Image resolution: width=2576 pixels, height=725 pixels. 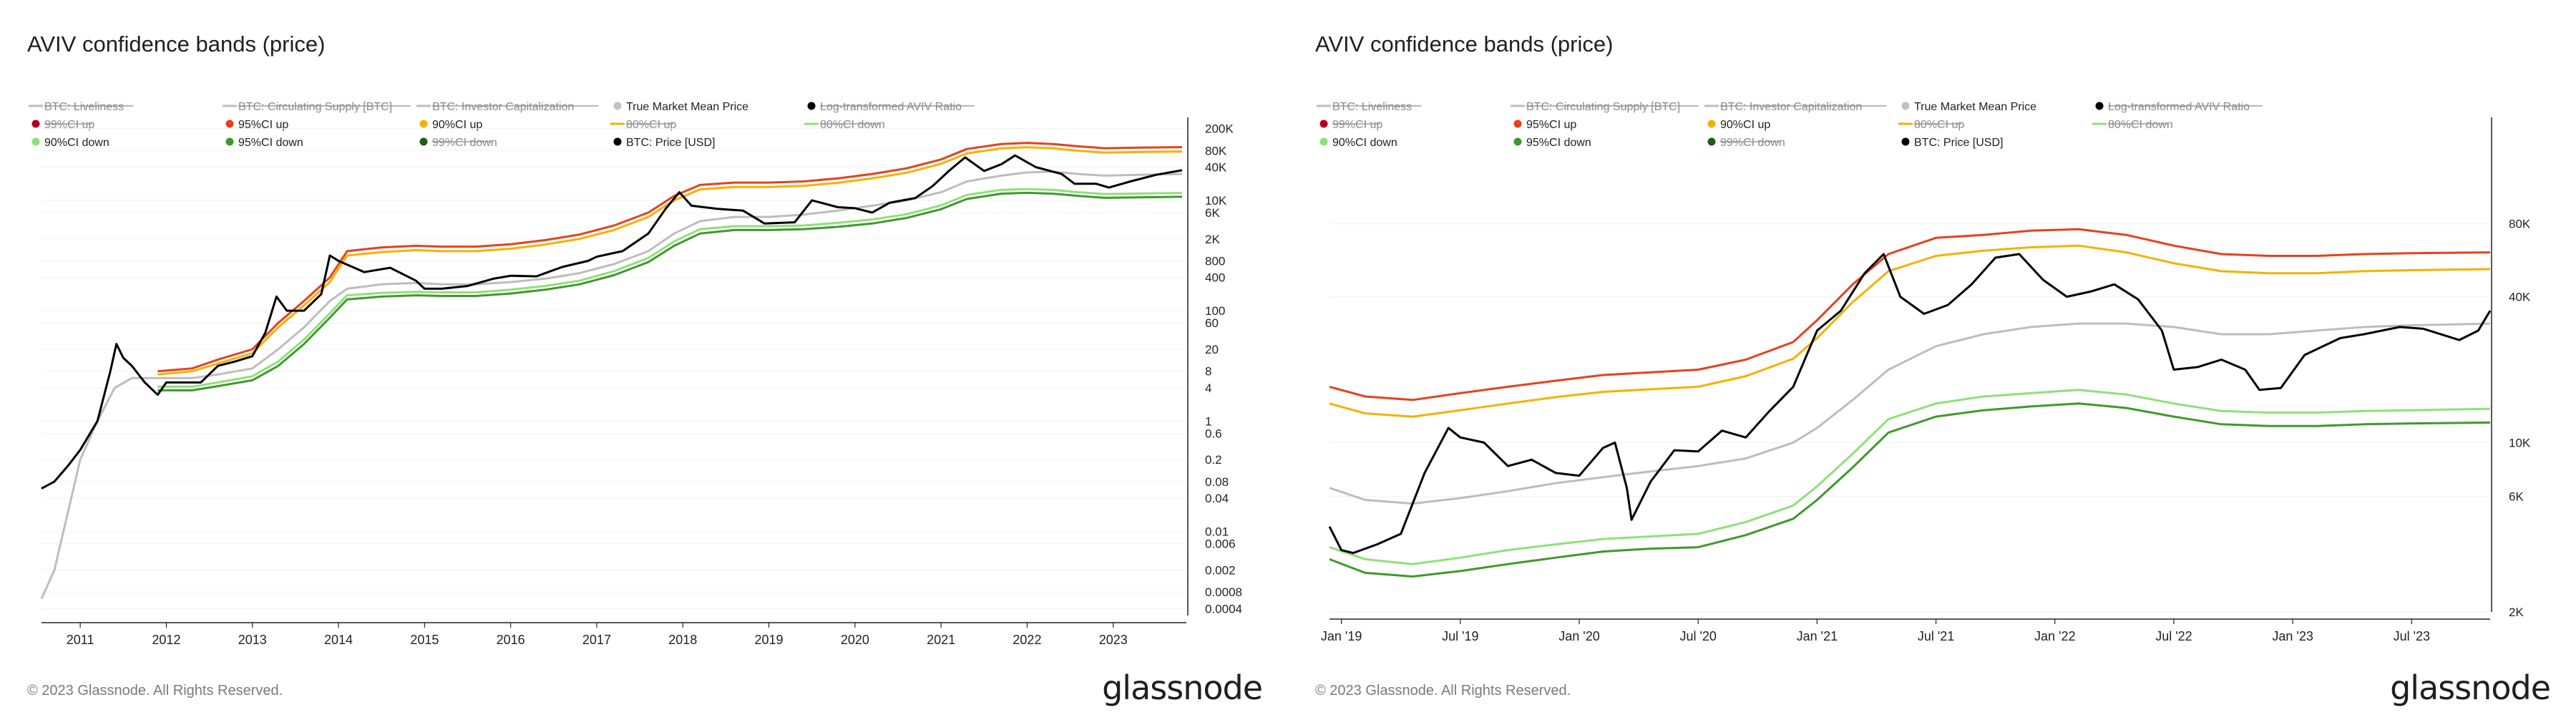 I want to click on y-tick-label: 4, so click(x=1208, y=388).